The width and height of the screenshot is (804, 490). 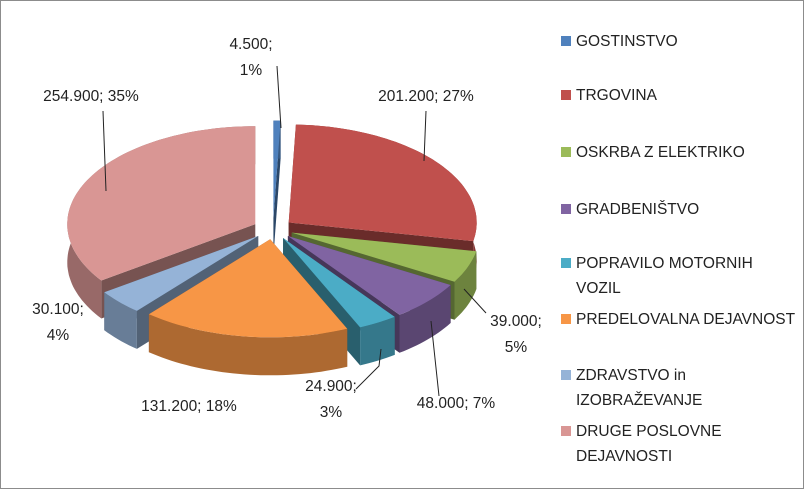 What do you see at coordinates (639, 388) in the screenshot?
I see `legend-label: ZDRAVSTVO in IZOBRAŽEVANJE` at bounding box center [639, 388].